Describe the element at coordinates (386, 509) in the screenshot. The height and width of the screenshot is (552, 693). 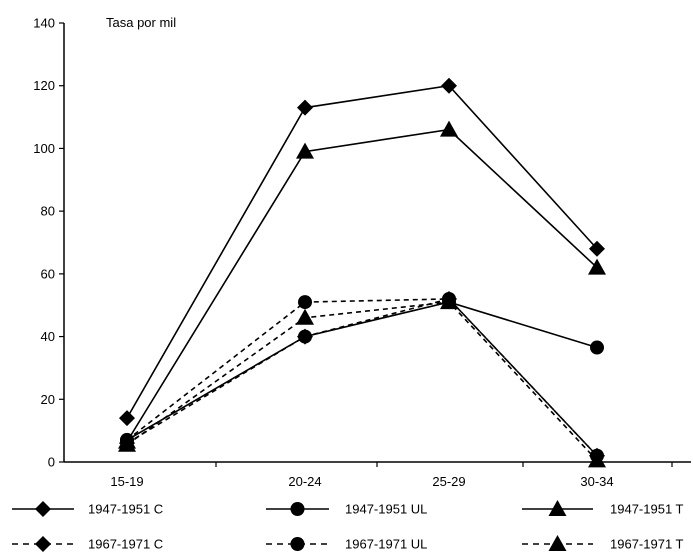
I see `legend-label: 1947-1951 UL` at that location.